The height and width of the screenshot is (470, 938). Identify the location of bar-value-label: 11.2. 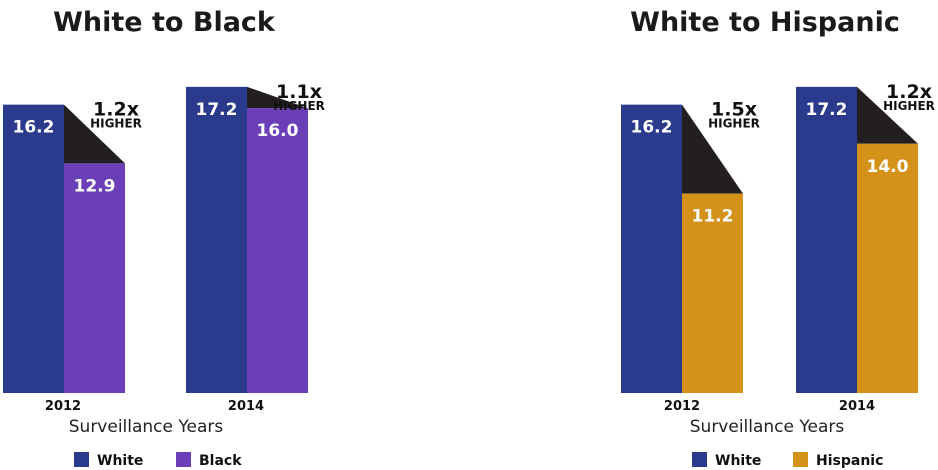
(713, 217).